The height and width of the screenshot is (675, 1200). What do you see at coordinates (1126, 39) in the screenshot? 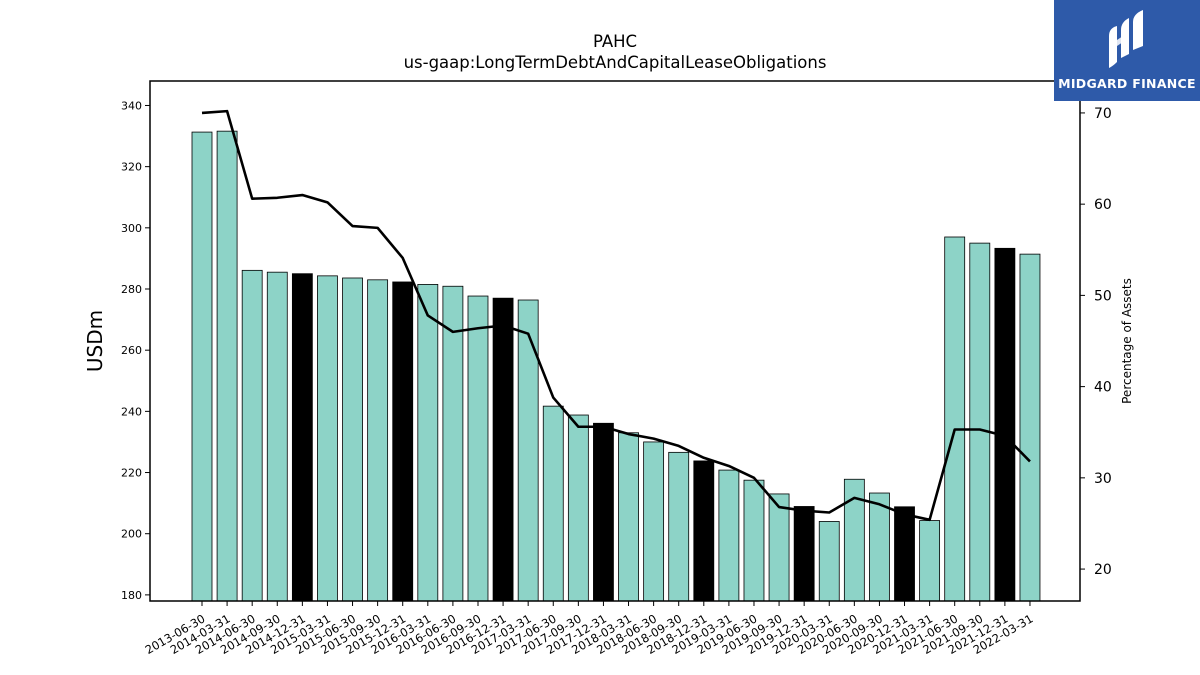
I see `midgard-logo-icon` at bounding box center [1126, 39].